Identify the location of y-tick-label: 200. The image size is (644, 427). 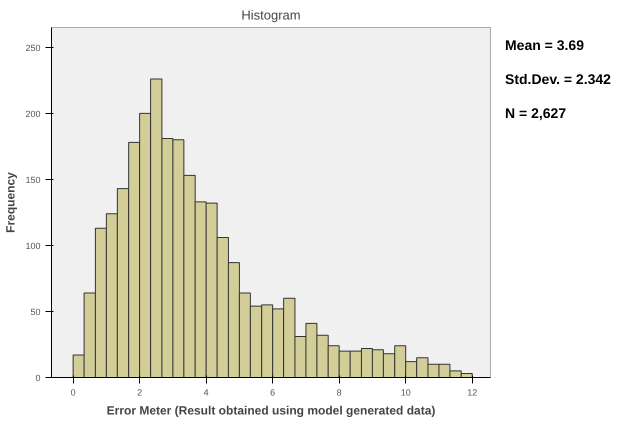
(33, 113).